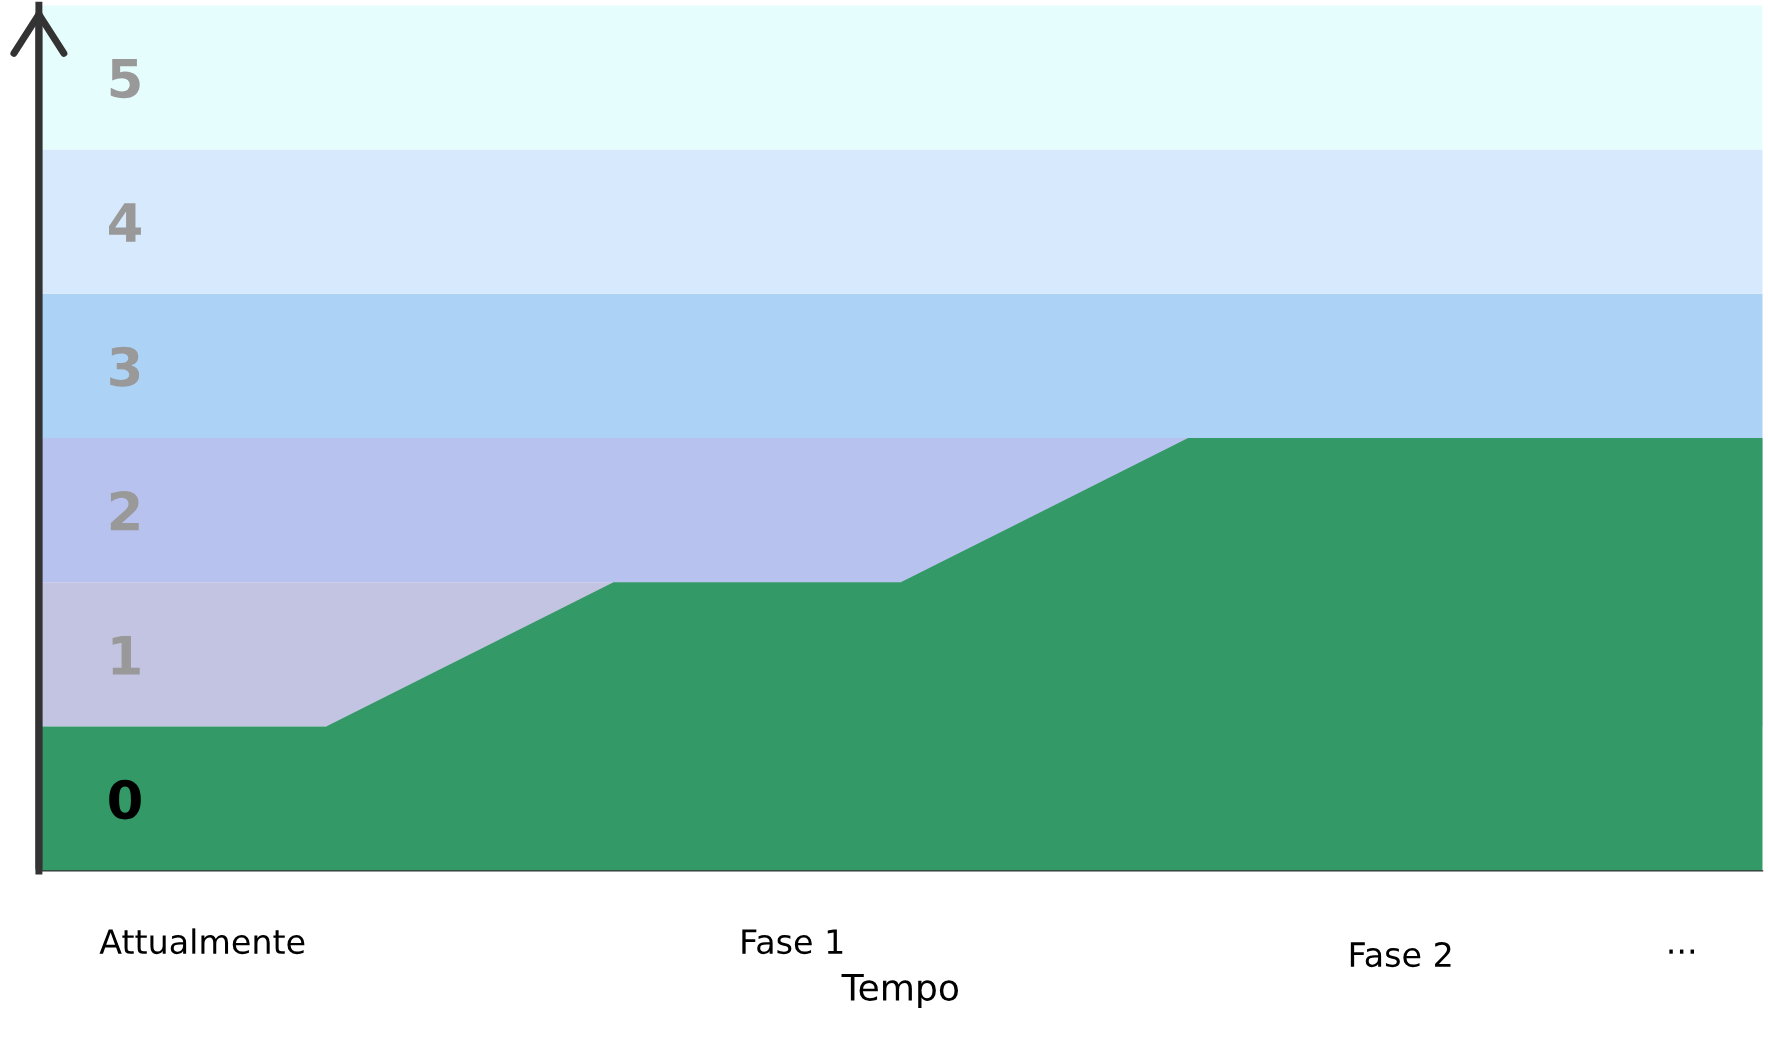 This screenshot has width=1768, height=1043. What do you see at coordinates (125, 78) in the screenshot?
I see `y-tick-label: 5` at bounding box center [125, 78].